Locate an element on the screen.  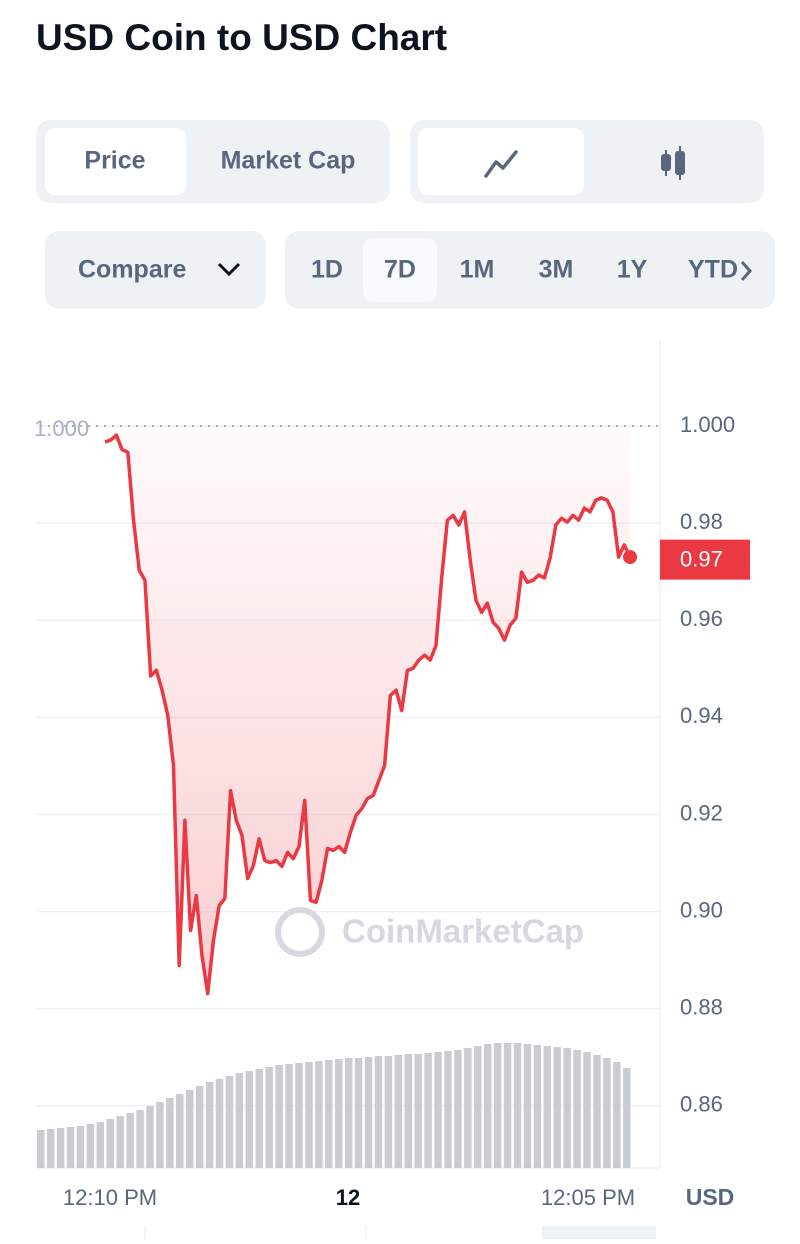
scroll-arrow is located at coordinates (746, 271).